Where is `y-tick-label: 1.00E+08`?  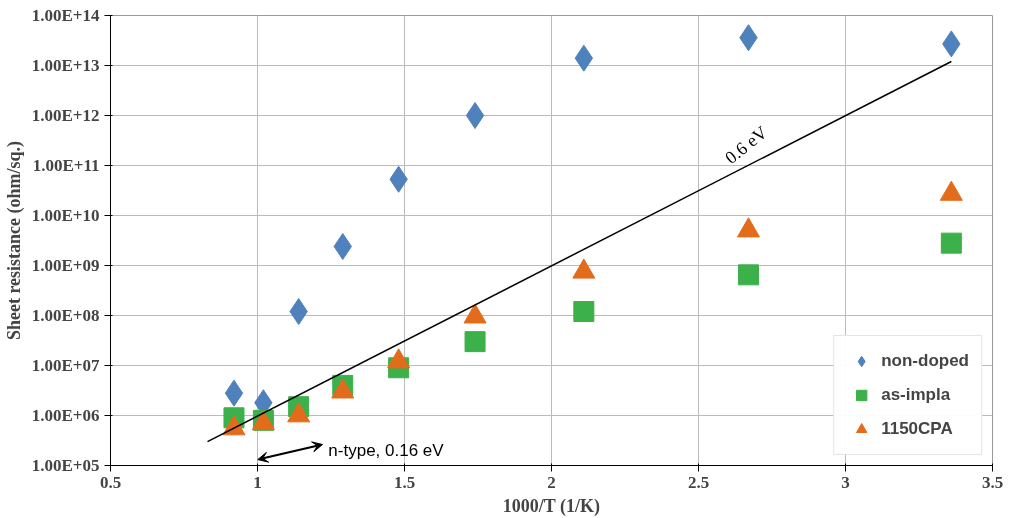 y-tick-label: 1.00E+08 is located at coordinates (65, 315).